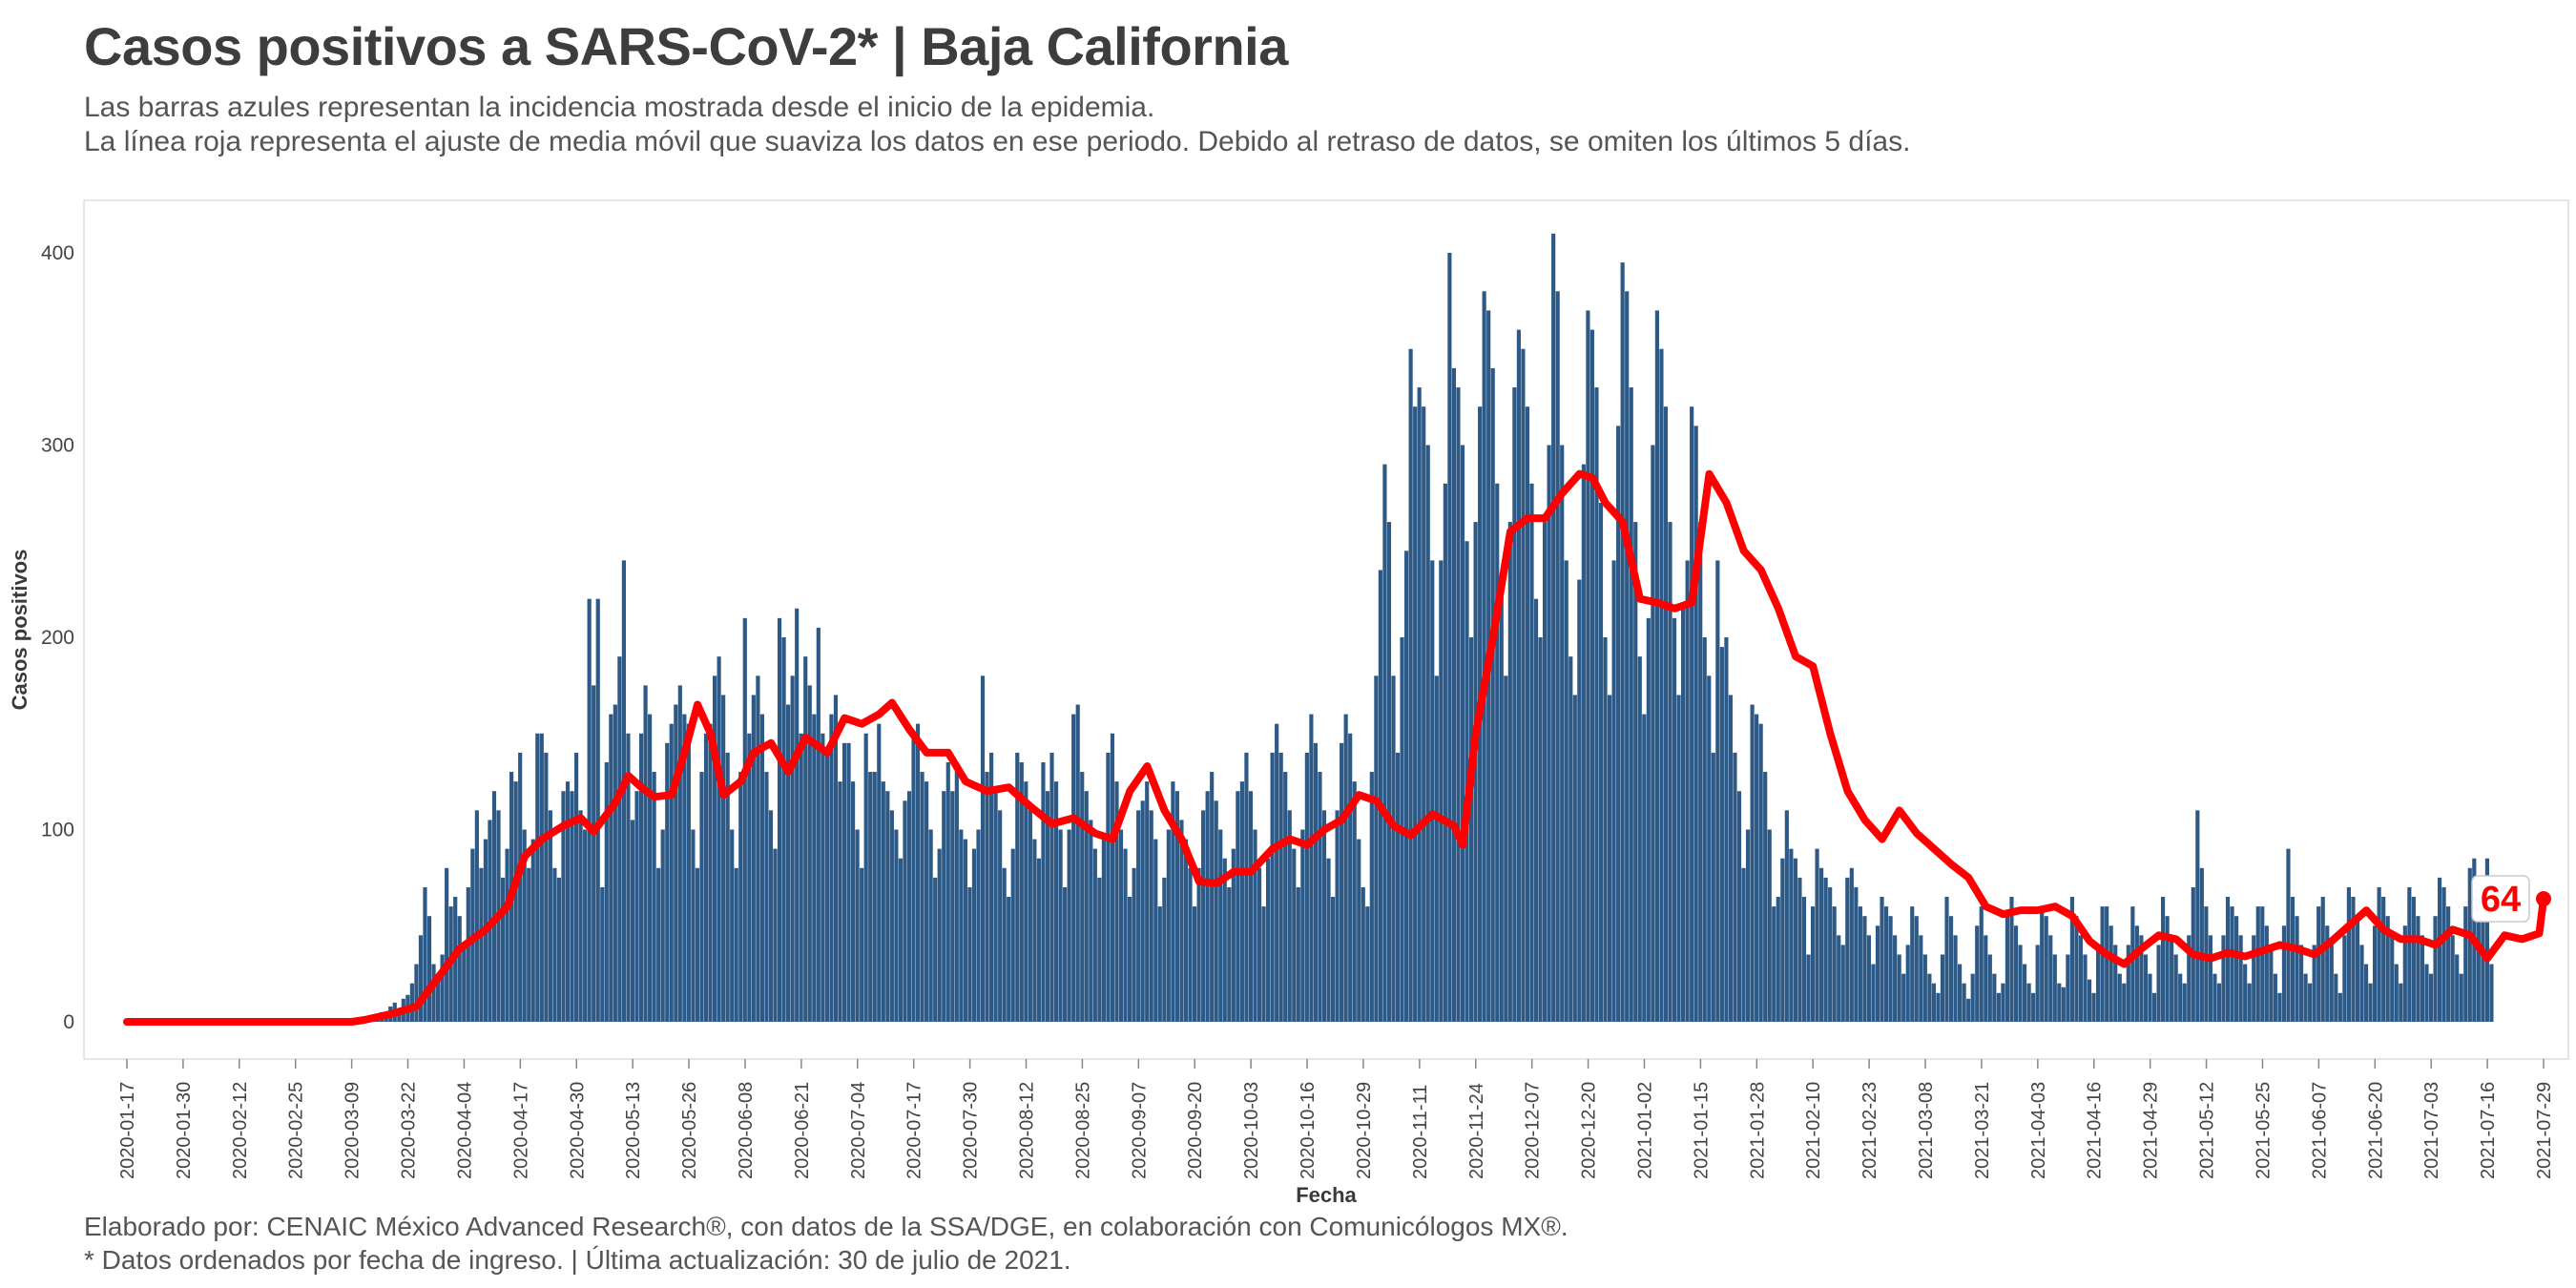 This screenshot has width=2576, height=1288. I want to click on x-tick-label: 2021-01-02, so click(1644, 1130).